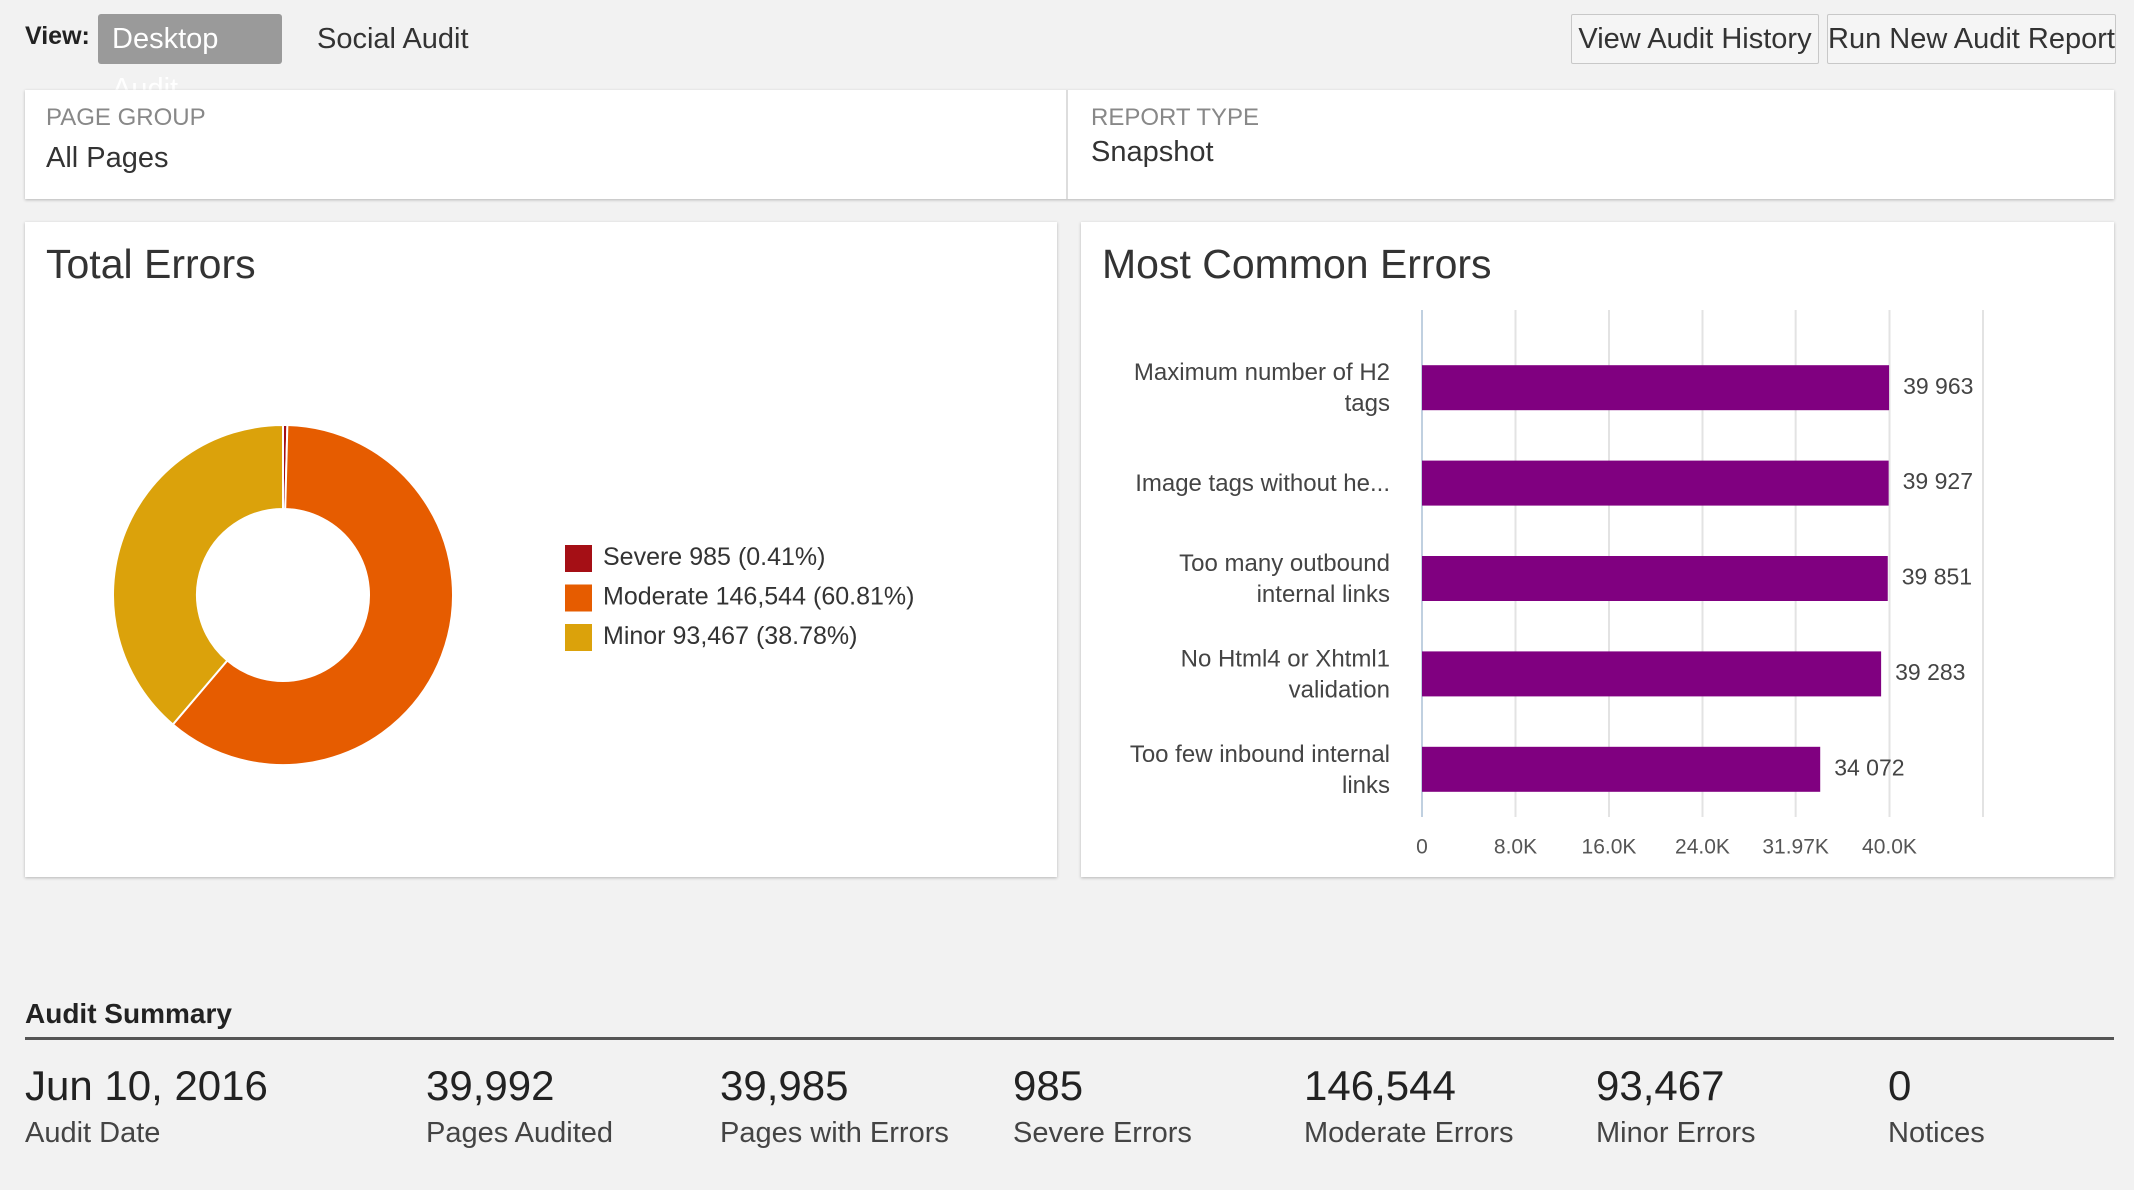 The height and width of the screenshot is (1190, 2134). Describe the element at coordinates (1409, 1133) in the screenshot. I see `summary-label: Moderate Errors` at that location.